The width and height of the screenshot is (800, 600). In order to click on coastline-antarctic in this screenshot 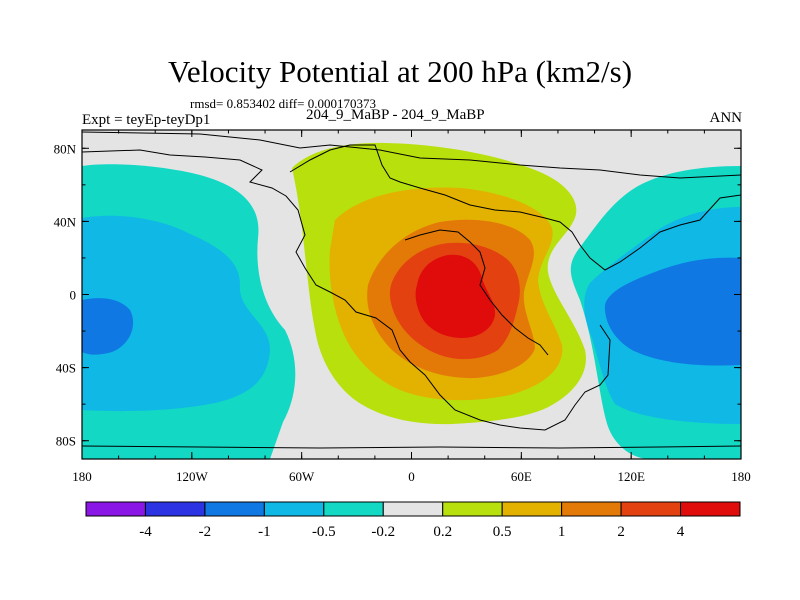, I will do `click(411, 447)`.